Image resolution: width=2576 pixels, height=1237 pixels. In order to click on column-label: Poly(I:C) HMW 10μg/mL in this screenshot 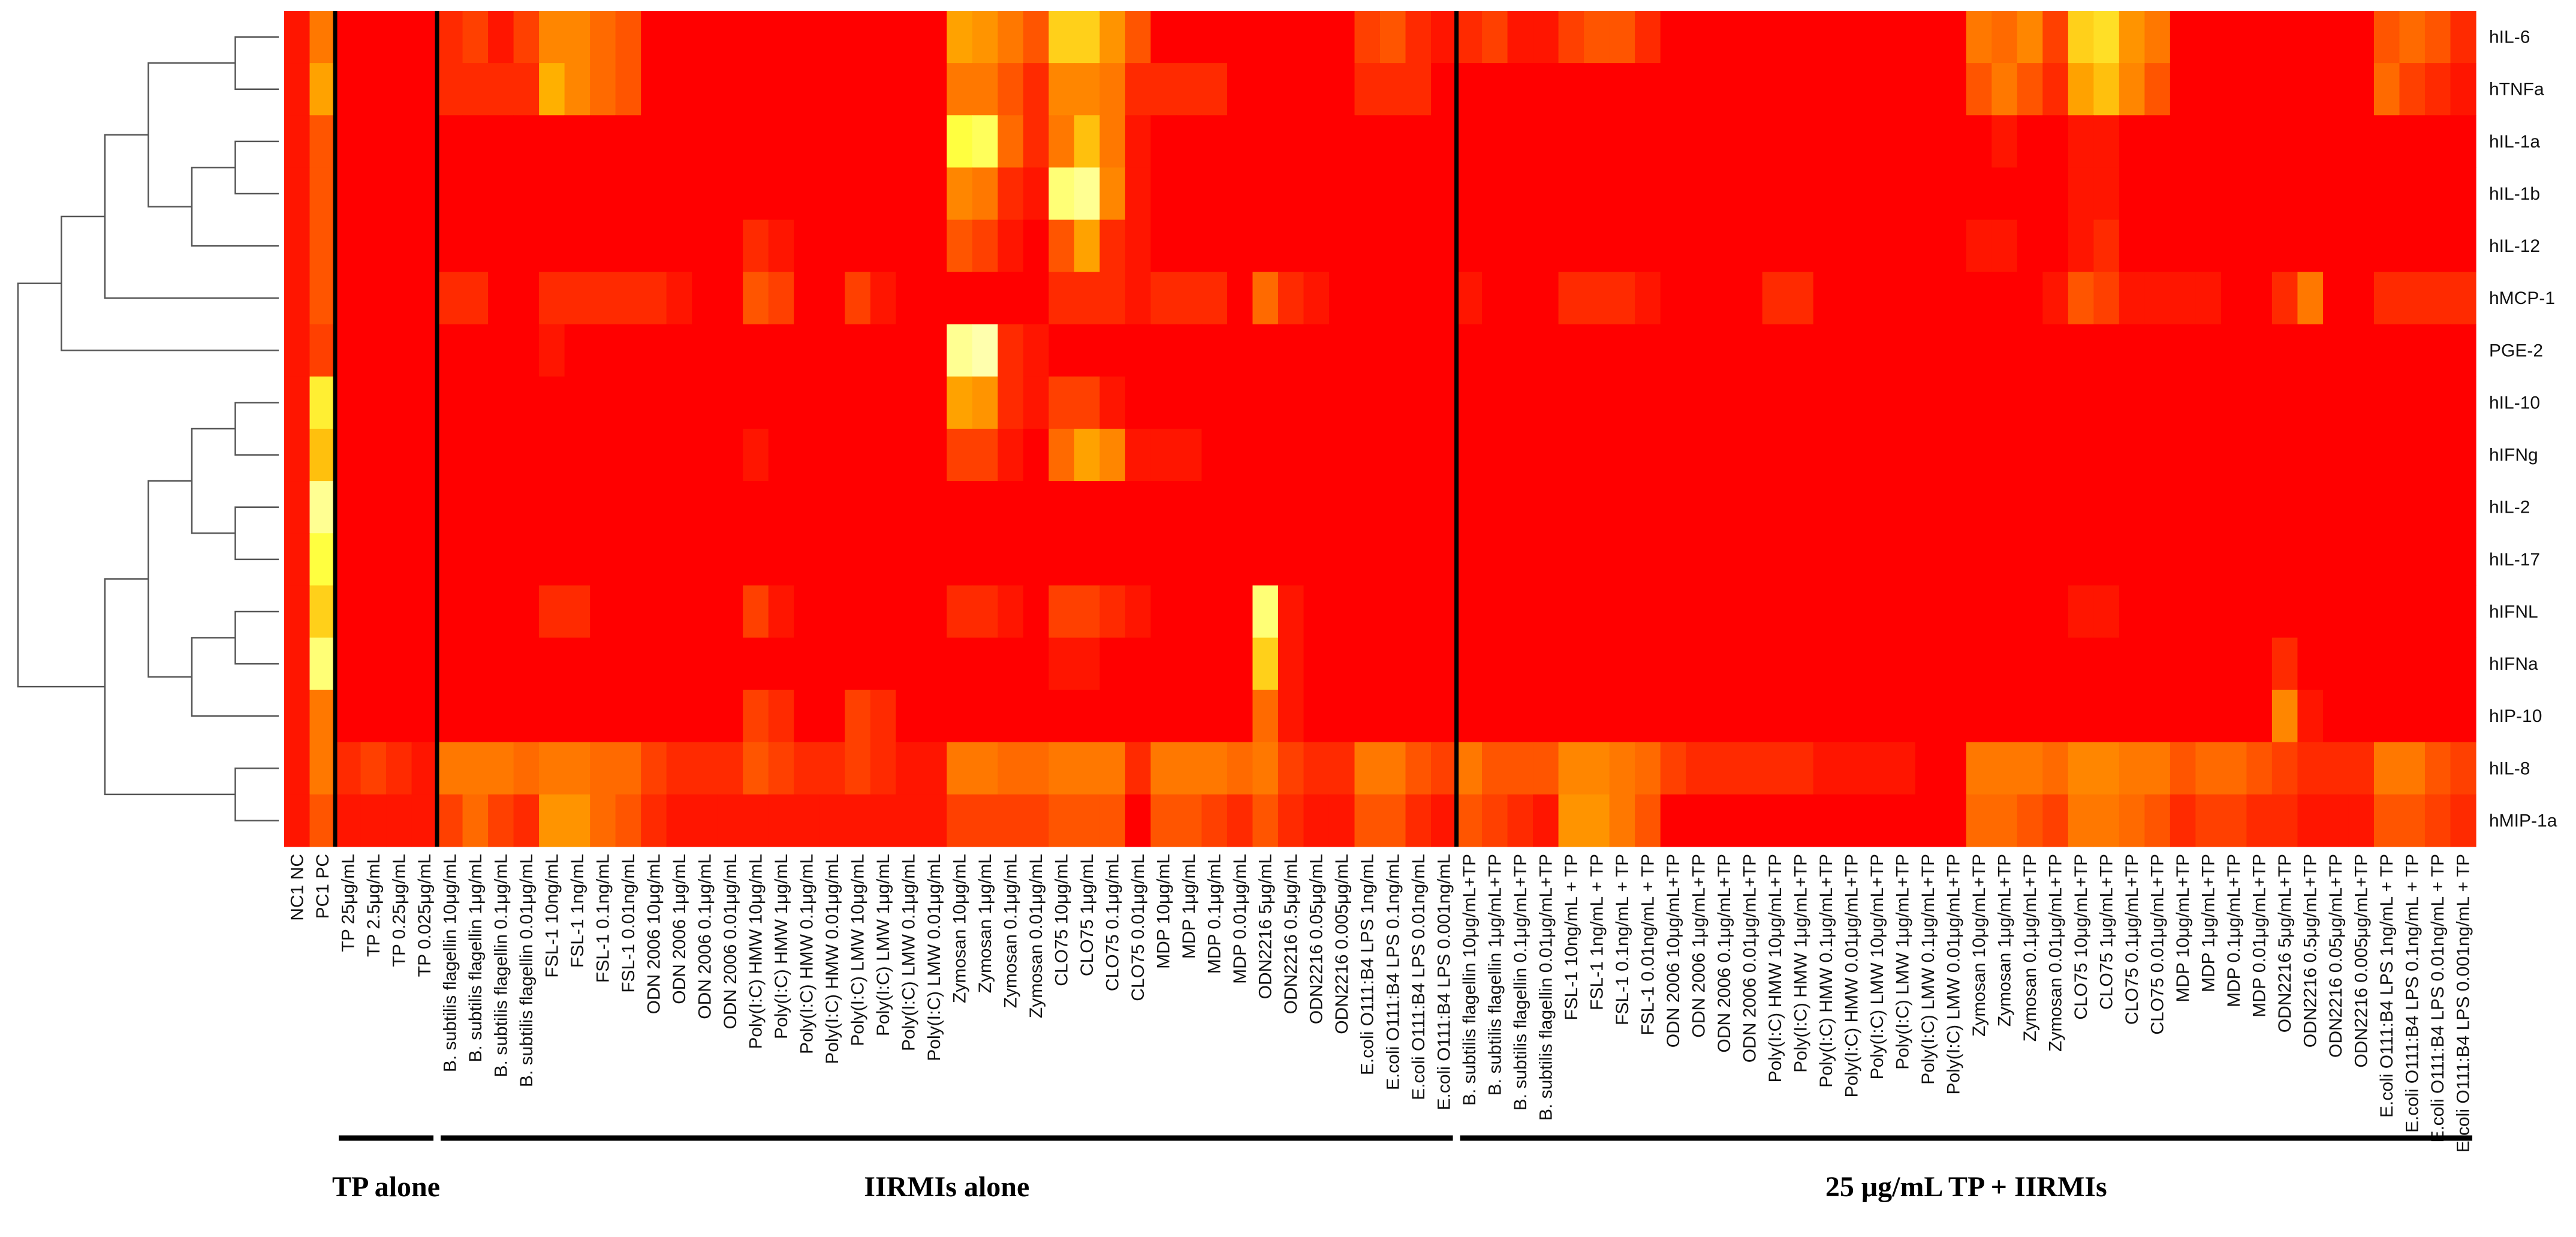, I will do `click(756, 952)`.